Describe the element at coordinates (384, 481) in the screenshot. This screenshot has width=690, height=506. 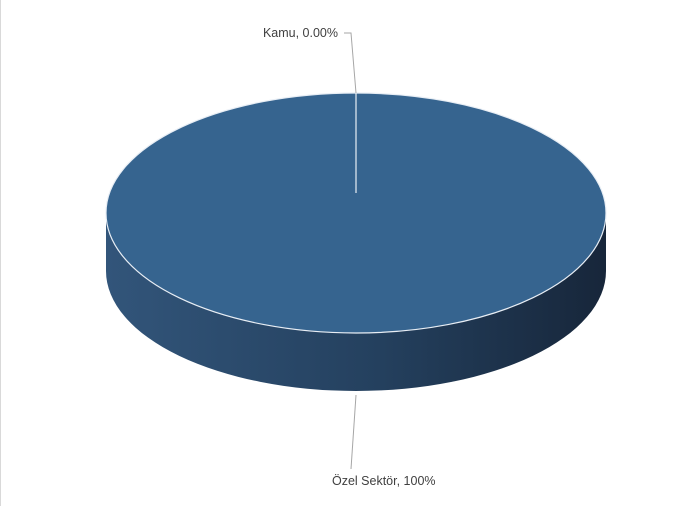
I see `slice-label-ozel-sektor: Özel Sektör, 100%` at that location.